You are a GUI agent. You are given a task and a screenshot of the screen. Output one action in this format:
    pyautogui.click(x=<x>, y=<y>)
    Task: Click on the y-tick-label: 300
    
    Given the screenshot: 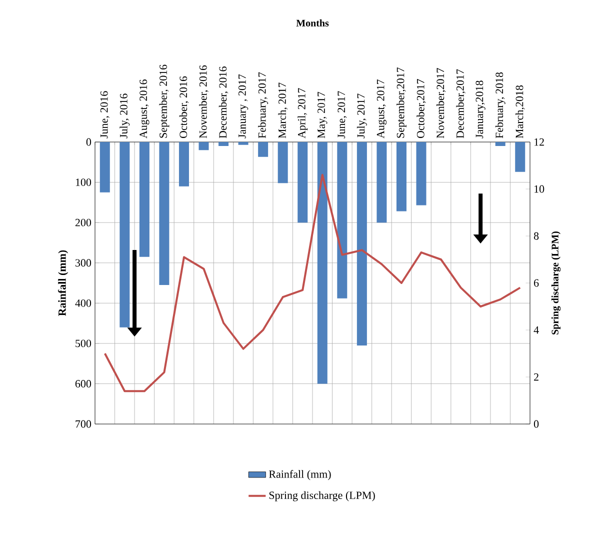 What is the action you would take?
    pyautogui.click(x=84, y=263)
    